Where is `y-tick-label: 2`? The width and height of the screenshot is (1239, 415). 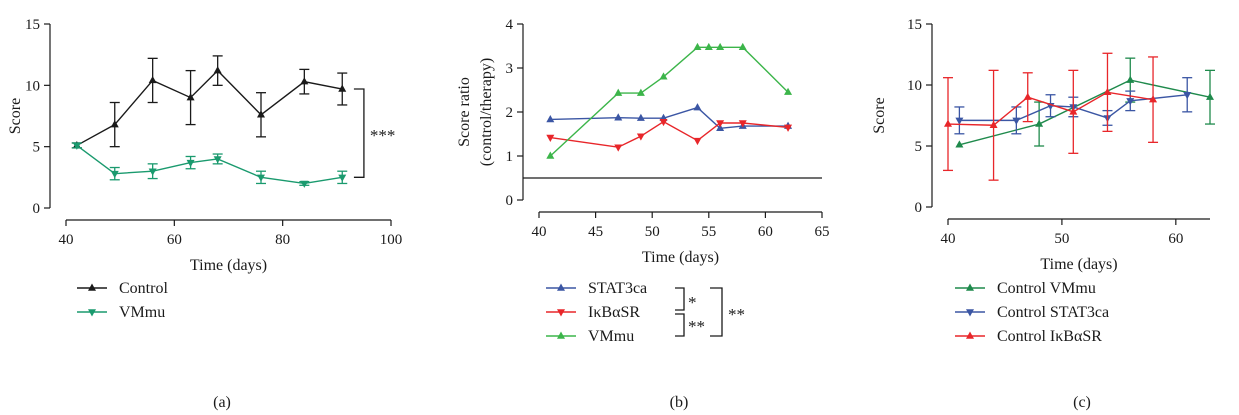 y-tick-label: 2 is located at coordinates (510, 113).